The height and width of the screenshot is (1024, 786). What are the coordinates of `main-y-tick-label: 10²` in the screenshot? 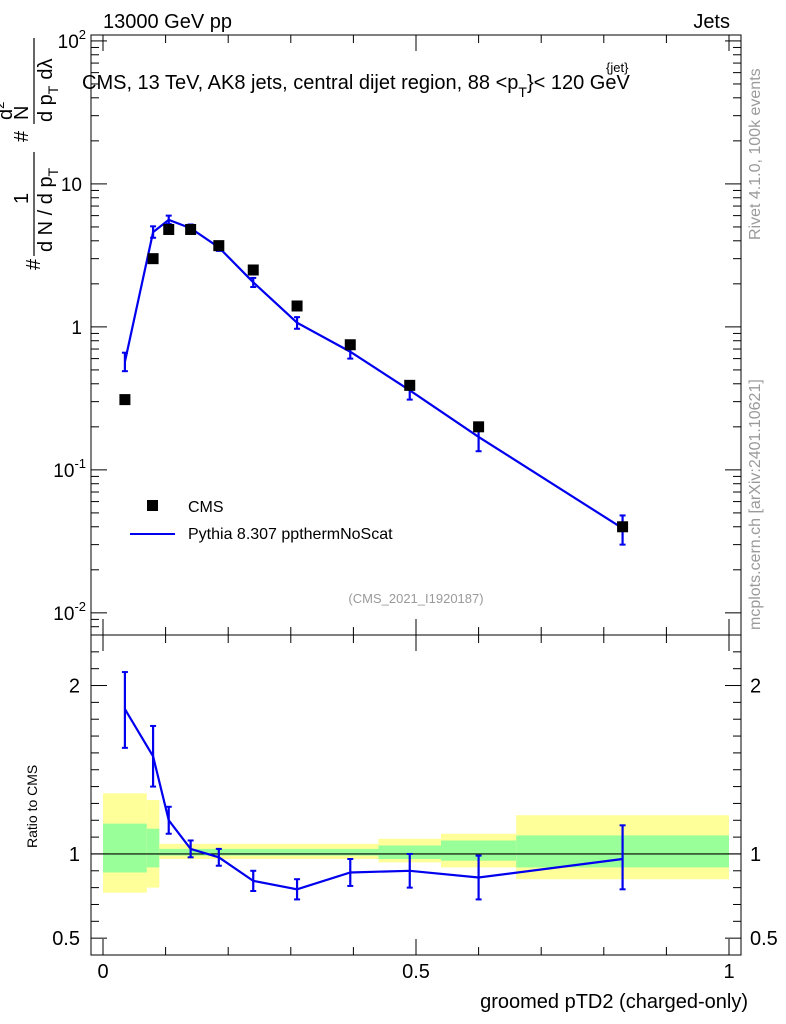 It's located at (72, 40).